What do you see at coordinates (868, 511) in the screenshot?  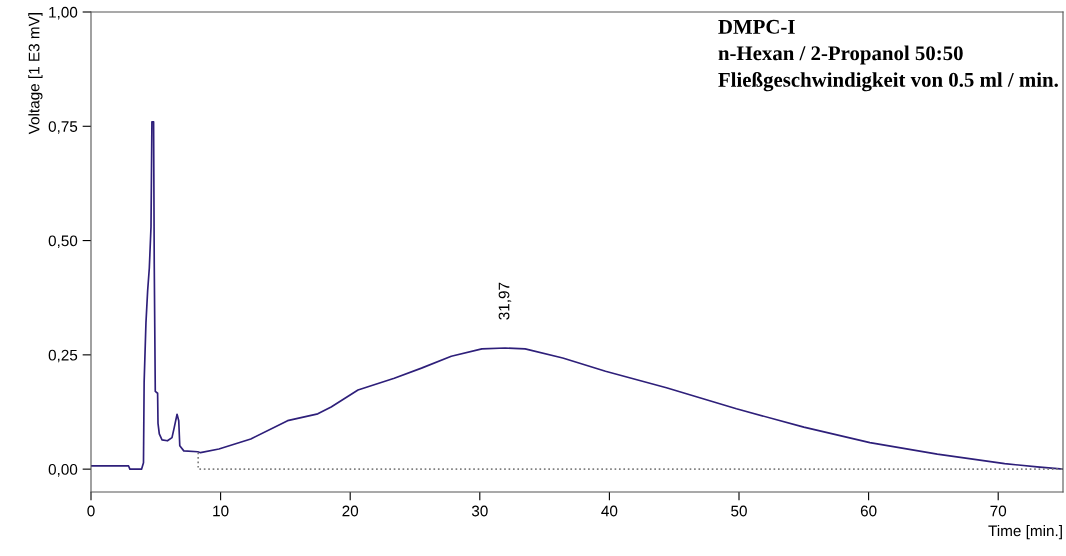 I see `x-tick-label: 60` at bounding box center [868, 511].